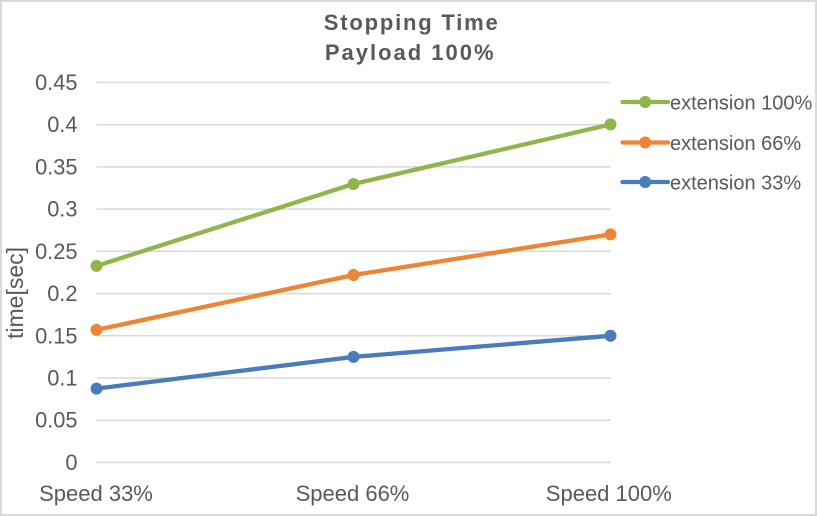 This screenshot has height=516, width=817. What do you see at coordinates (62, 209) in the screenshot?
I see `svg-text: 0.3` at bounding box center [62, 209].